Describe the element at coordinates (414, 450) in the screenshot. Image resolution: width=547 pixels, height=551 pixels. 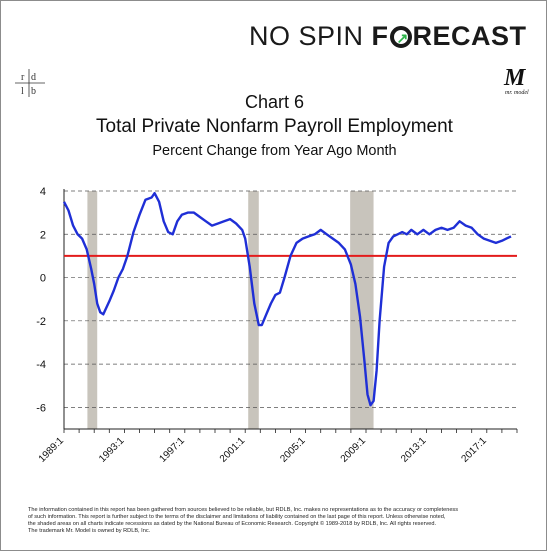
I see `x-tick-label: 2013:1` at that location.